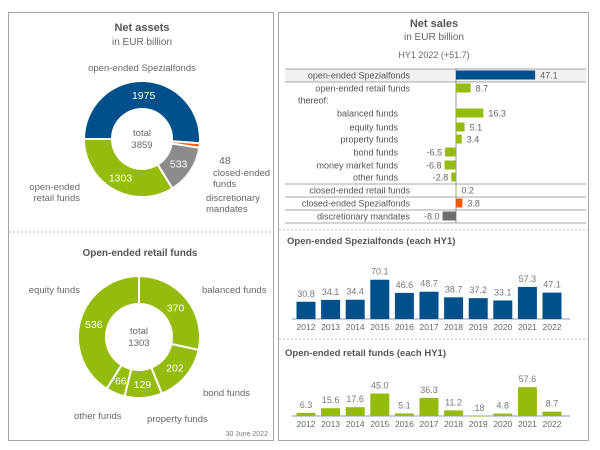  Describe the element at coordinates (139, 253) in the screenshot. I see `retail-donut-title: Open-ended retail funds` at that location.